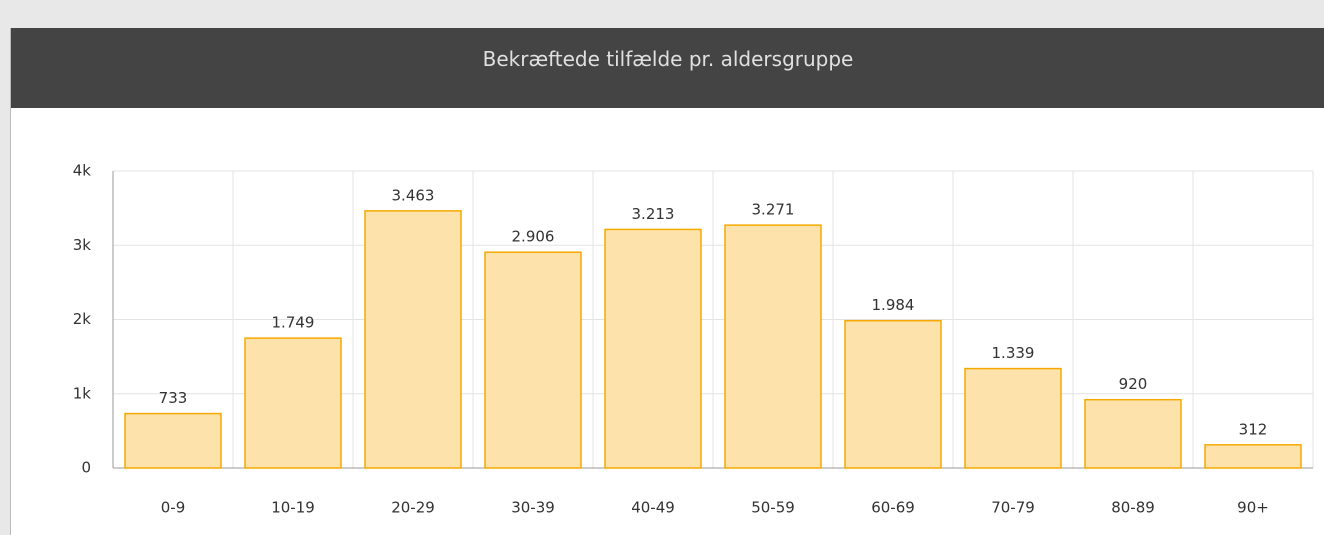  I want to click on x-tick-label: 80-89, so click(1133, 508).